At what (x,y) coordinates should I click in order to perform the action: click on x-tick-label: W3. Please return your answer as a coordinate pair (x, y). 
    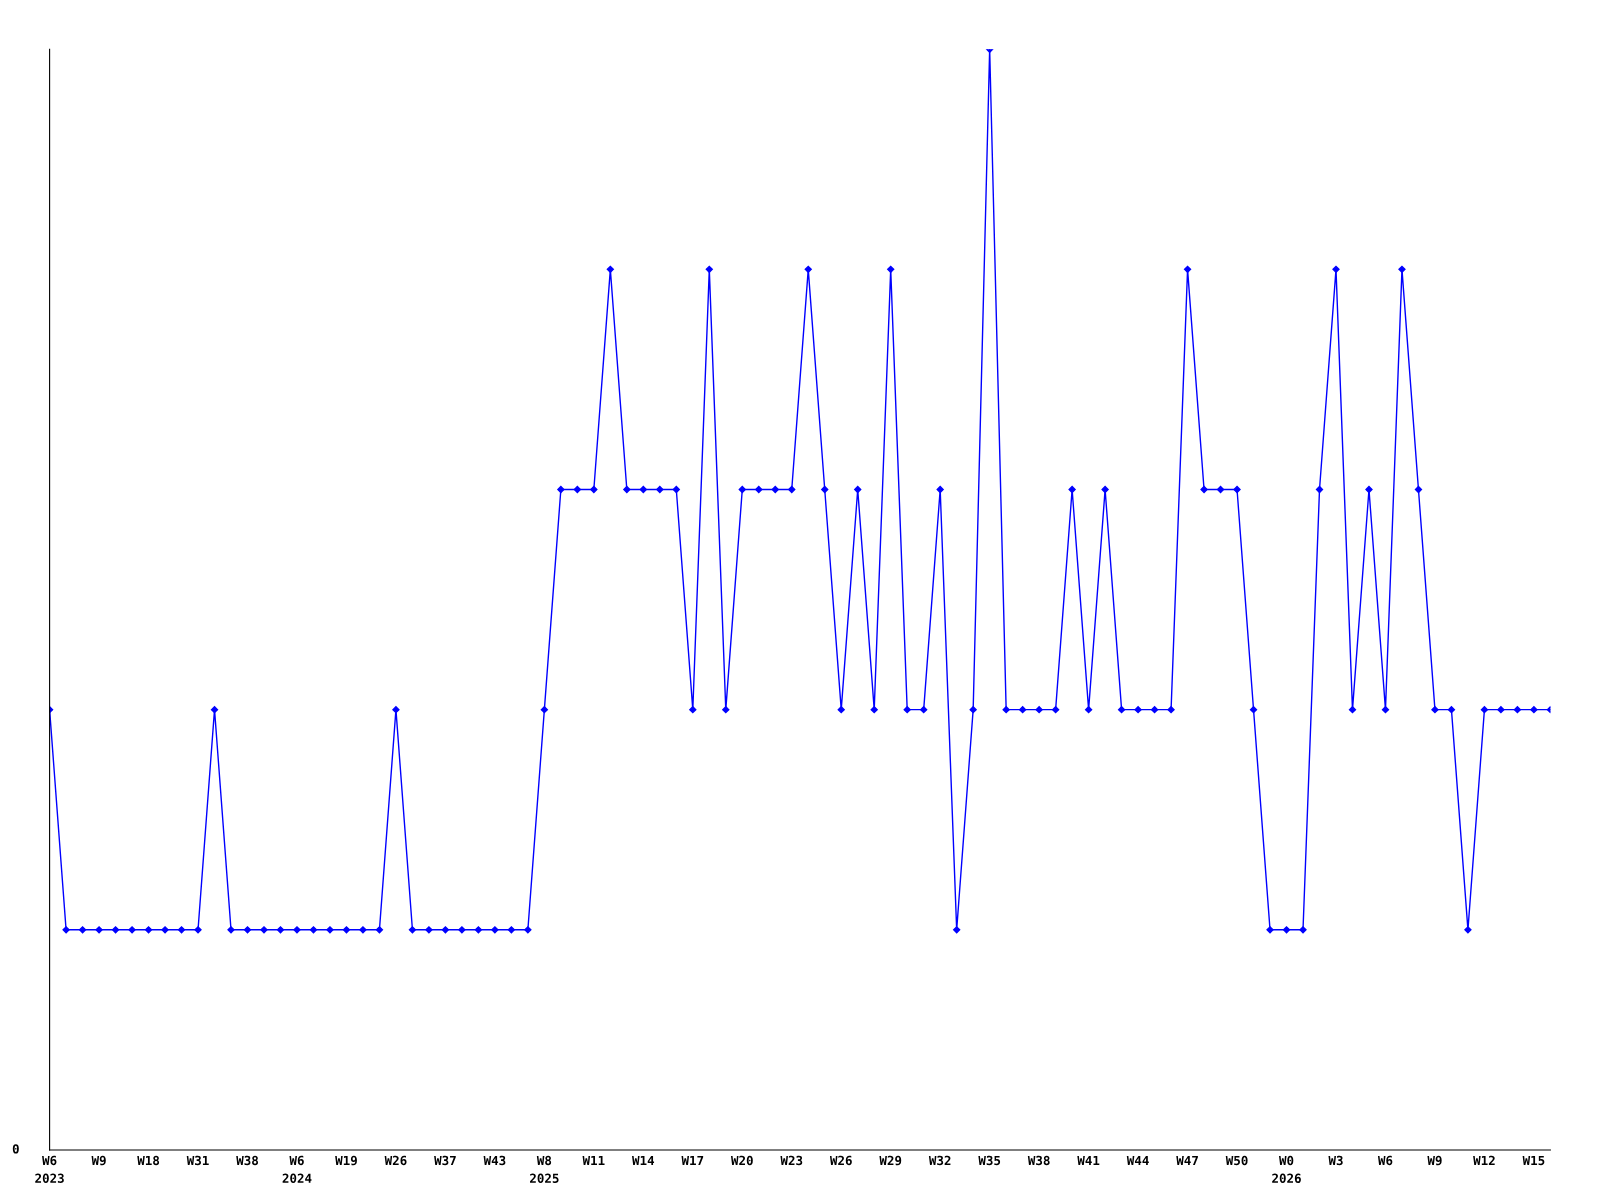
    Looking at the image, I should click on (1335, 1160).